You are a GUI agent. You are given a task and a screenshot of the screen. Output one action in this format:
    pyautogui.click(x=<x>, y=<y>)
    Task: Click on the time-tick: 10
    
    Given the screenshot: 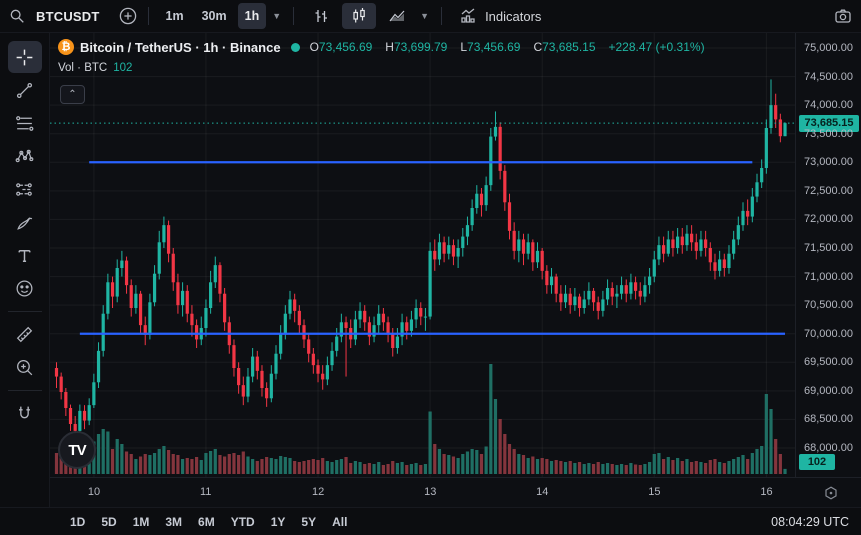 What is the action you would take?
    pyautogui.click(x=94, y=492)
    